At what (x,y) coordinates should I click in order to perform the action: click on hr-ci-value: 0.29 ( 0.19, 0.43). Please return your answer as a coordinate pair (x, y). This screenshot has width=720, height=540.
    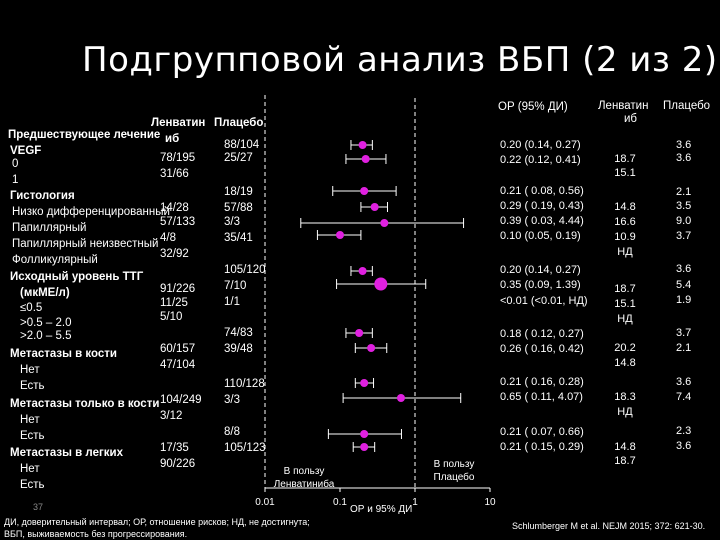
    Looking at the image, I should click on (542, 206).